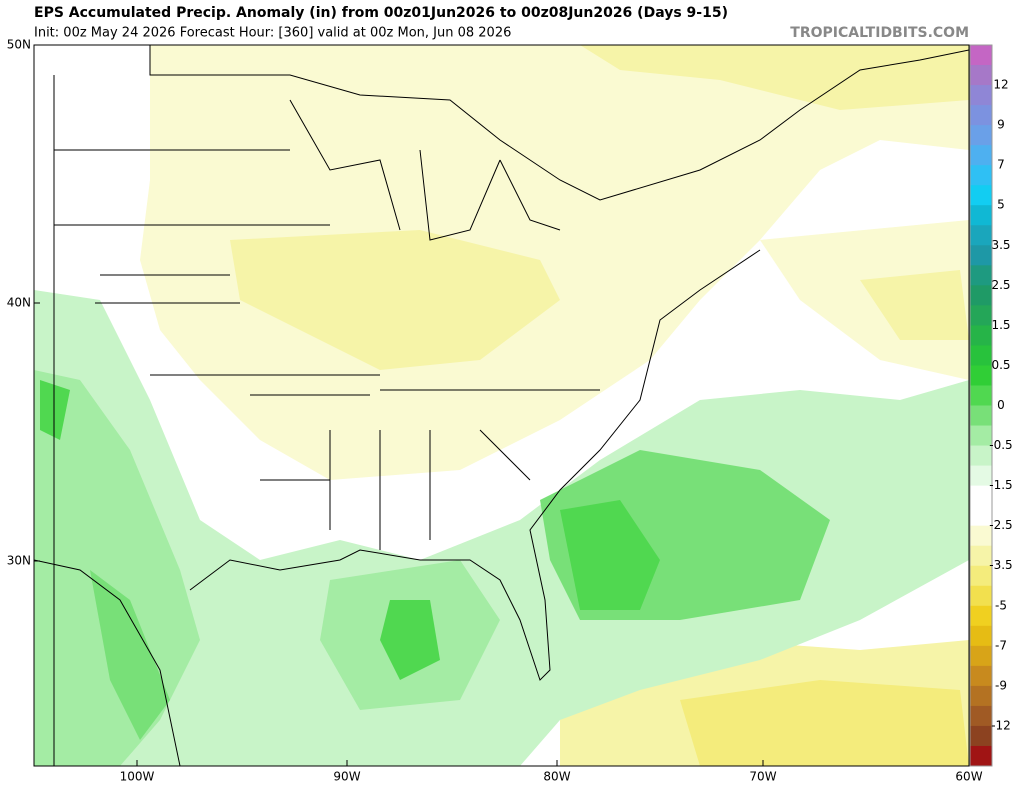 The width and height of the screenshot is (1024, 786). I want to click on colorbar-label: -1.5, so click(1000, 485).